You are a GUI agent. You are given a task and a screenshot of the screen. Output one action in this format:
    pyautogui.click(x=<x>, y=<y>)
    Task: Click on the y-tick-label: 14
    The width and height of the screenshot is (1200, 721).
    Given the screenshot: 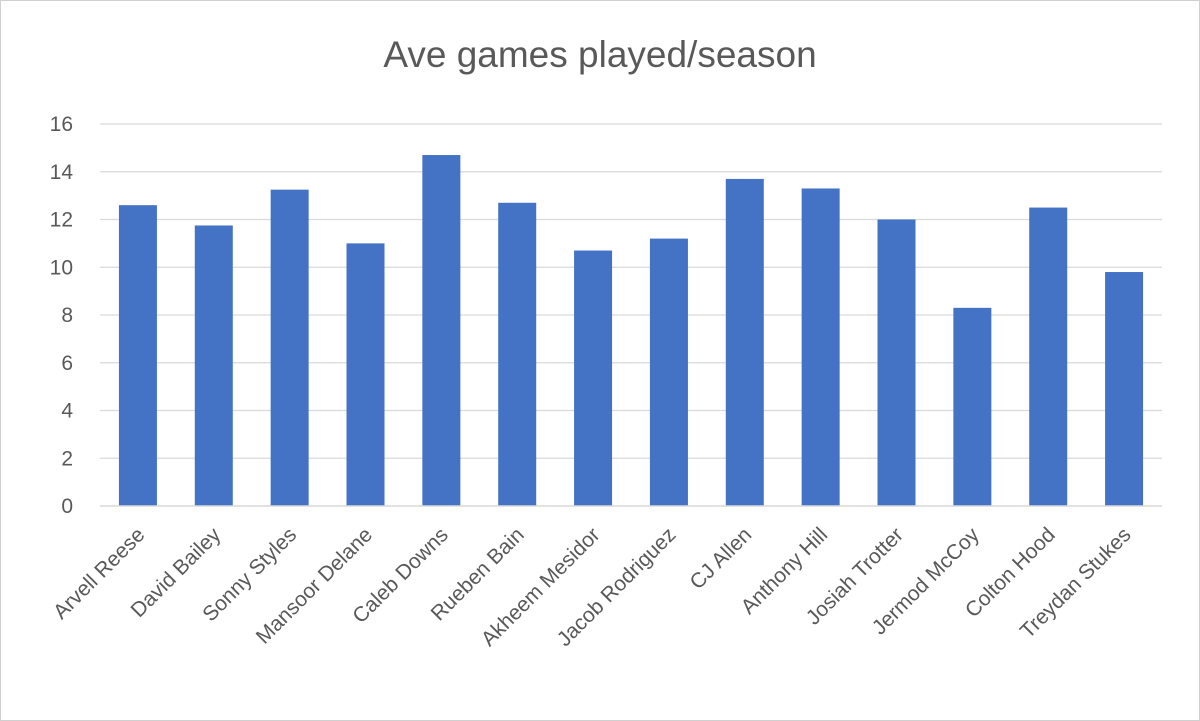 What is the action you would take?
    pyautogui.click(x=62, y=172)
    